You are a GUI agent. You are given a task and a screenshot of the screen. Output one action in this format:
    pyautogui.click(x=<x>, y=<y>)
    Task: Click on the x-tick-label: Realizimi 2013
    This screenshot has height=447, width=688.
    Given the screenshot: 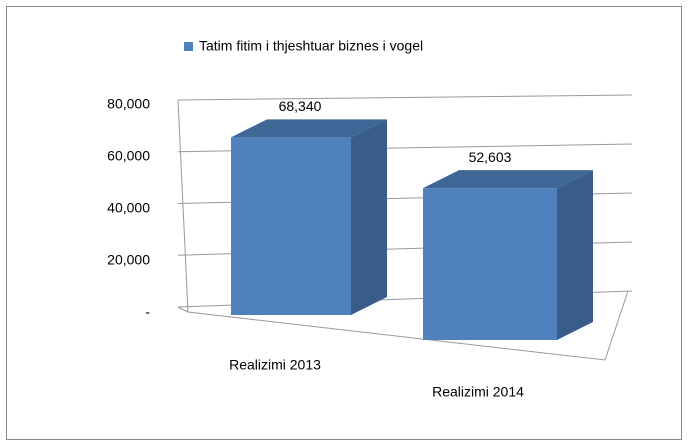 What is the action you would take?
    pyautogui.click(x=275, y=365)
    